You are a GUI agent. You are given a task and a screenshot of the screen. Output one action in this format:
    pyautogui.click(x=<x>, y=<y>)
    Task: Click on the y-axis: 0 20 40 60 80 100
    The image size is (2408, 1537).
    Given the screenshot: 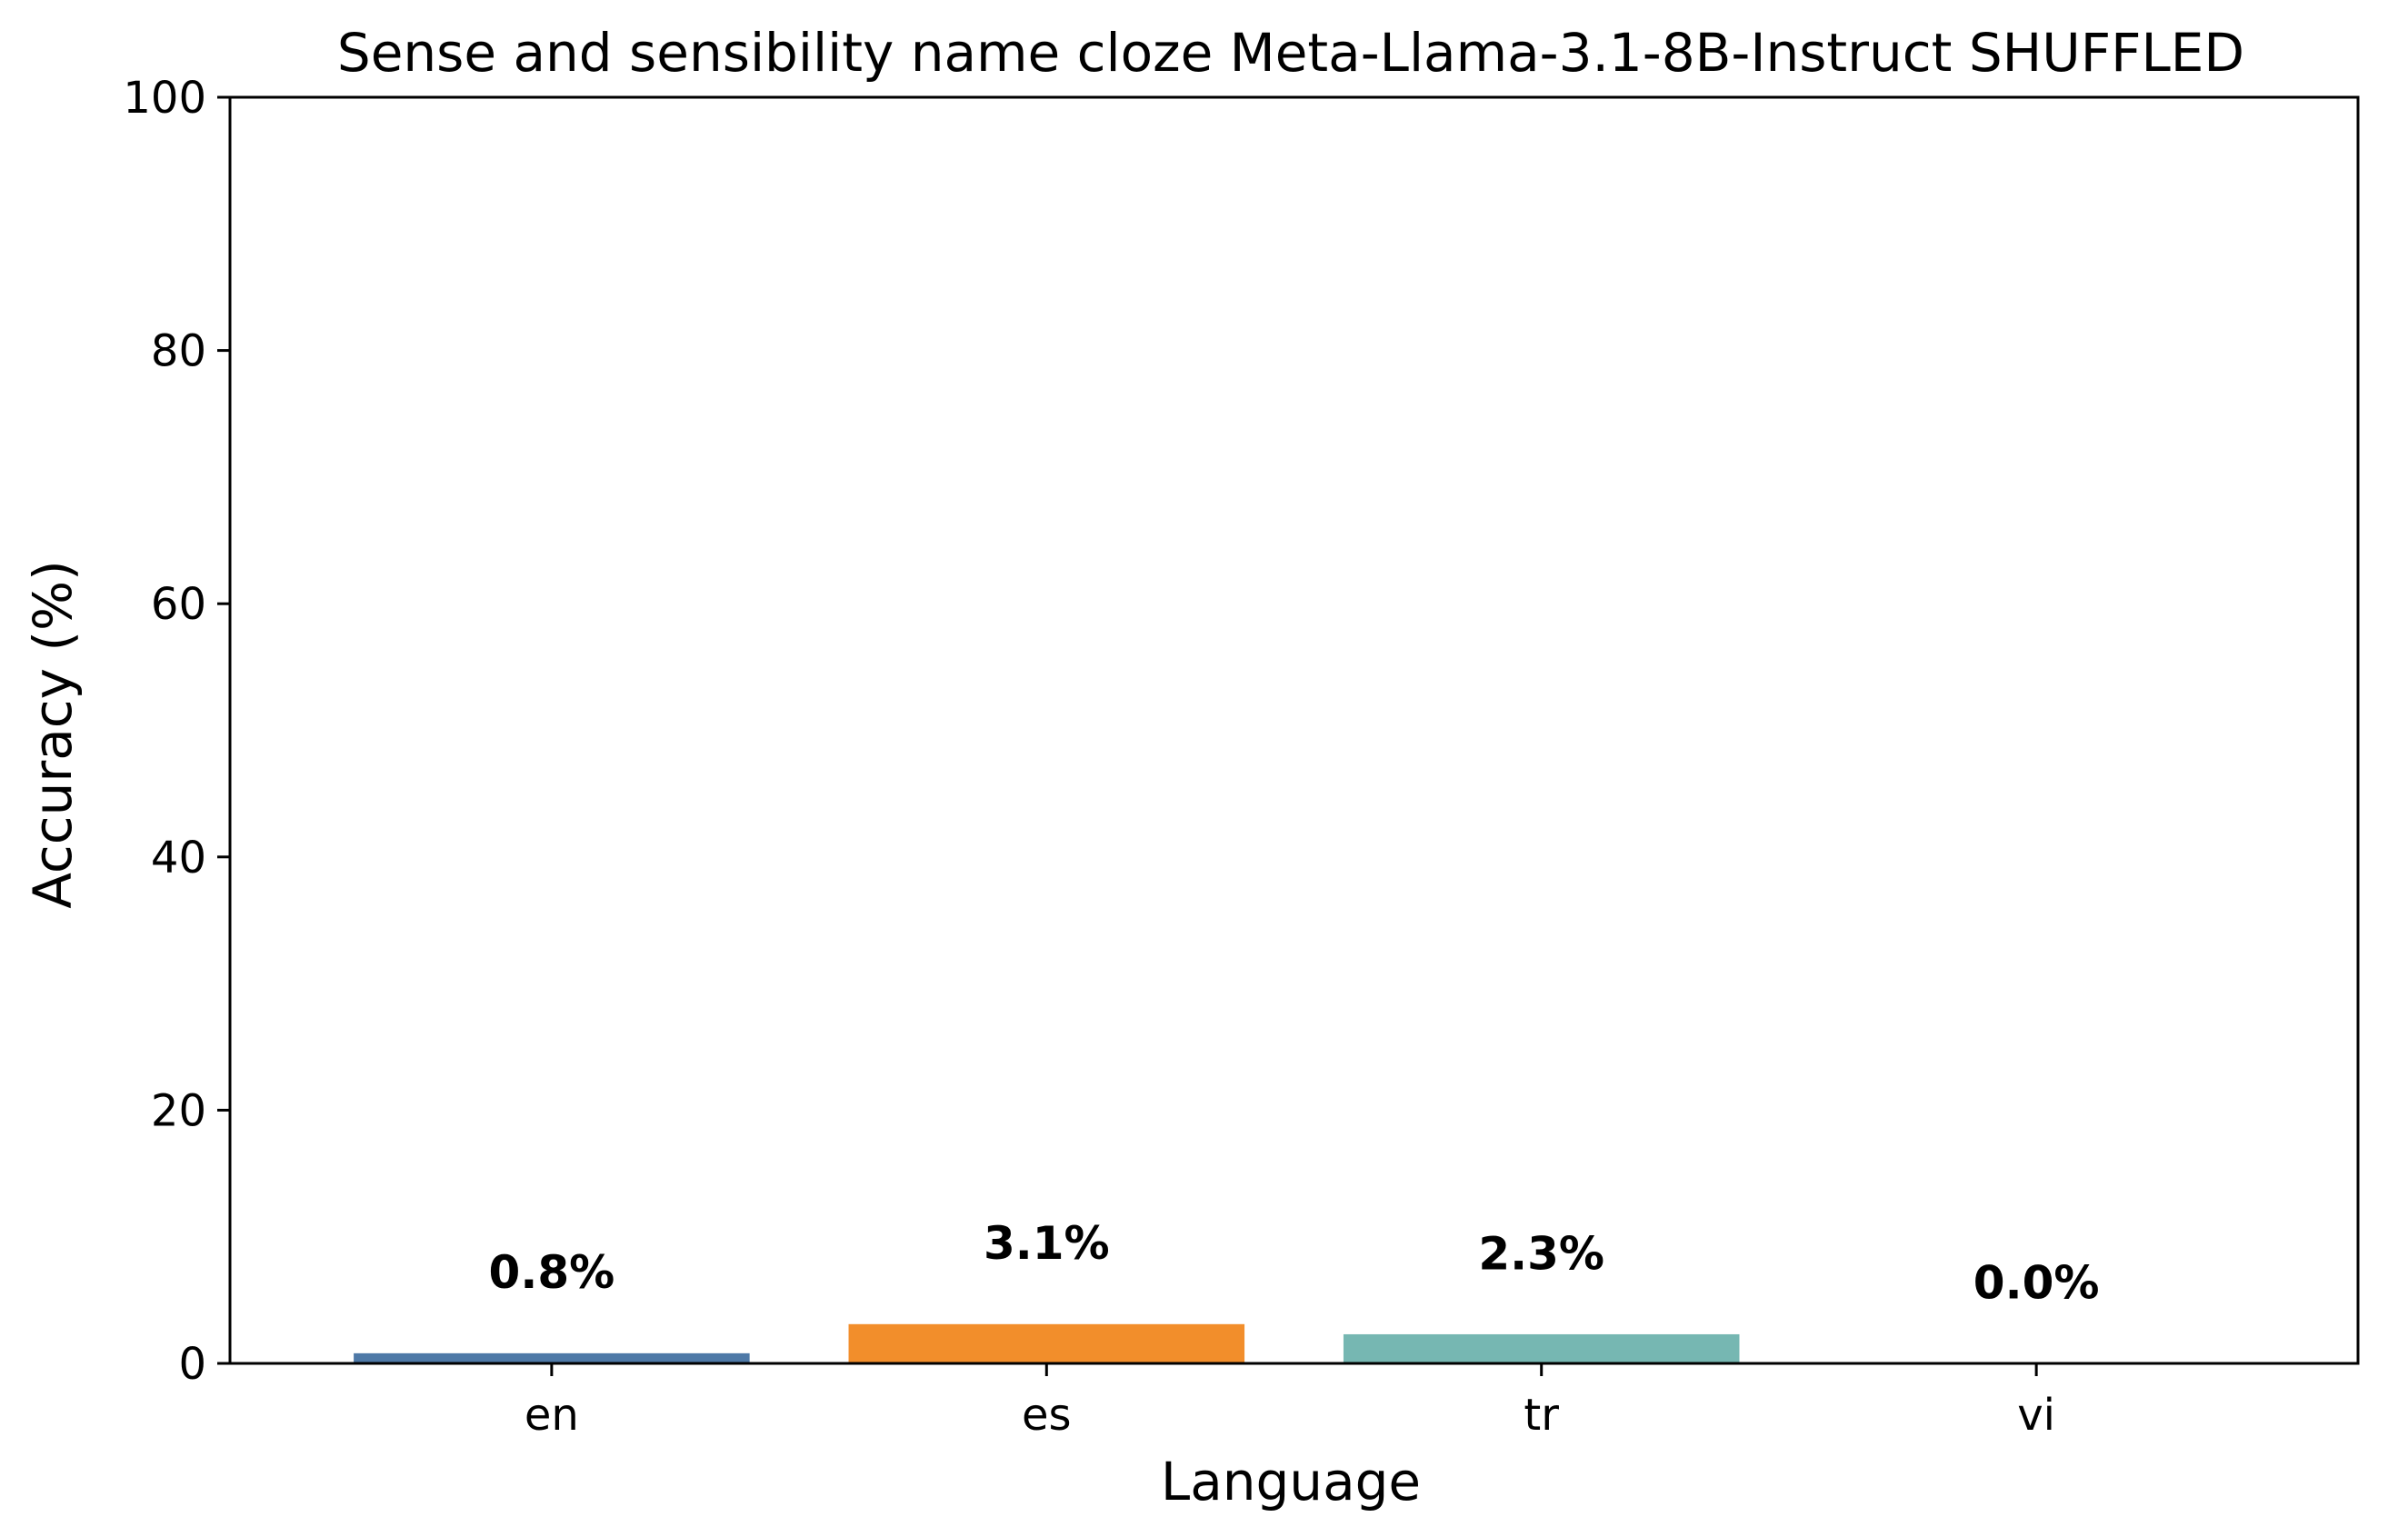 What is the action you would take?
    pyautogui.click(x=176, y=731)
    